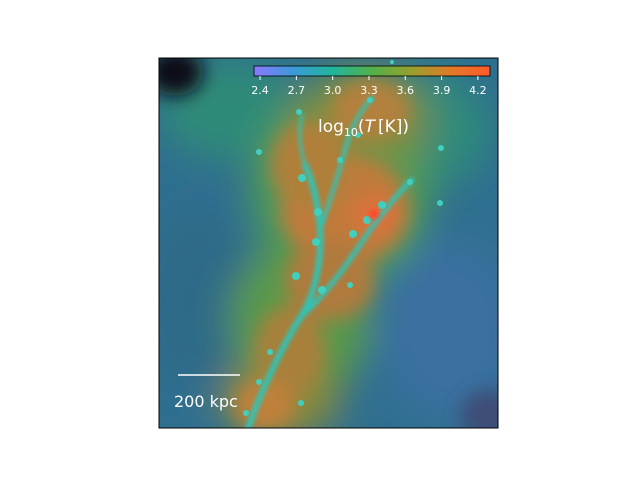 The image size is (640, 480). I want to click on colorbar-tick-label: 3.3, so click(369, 90).